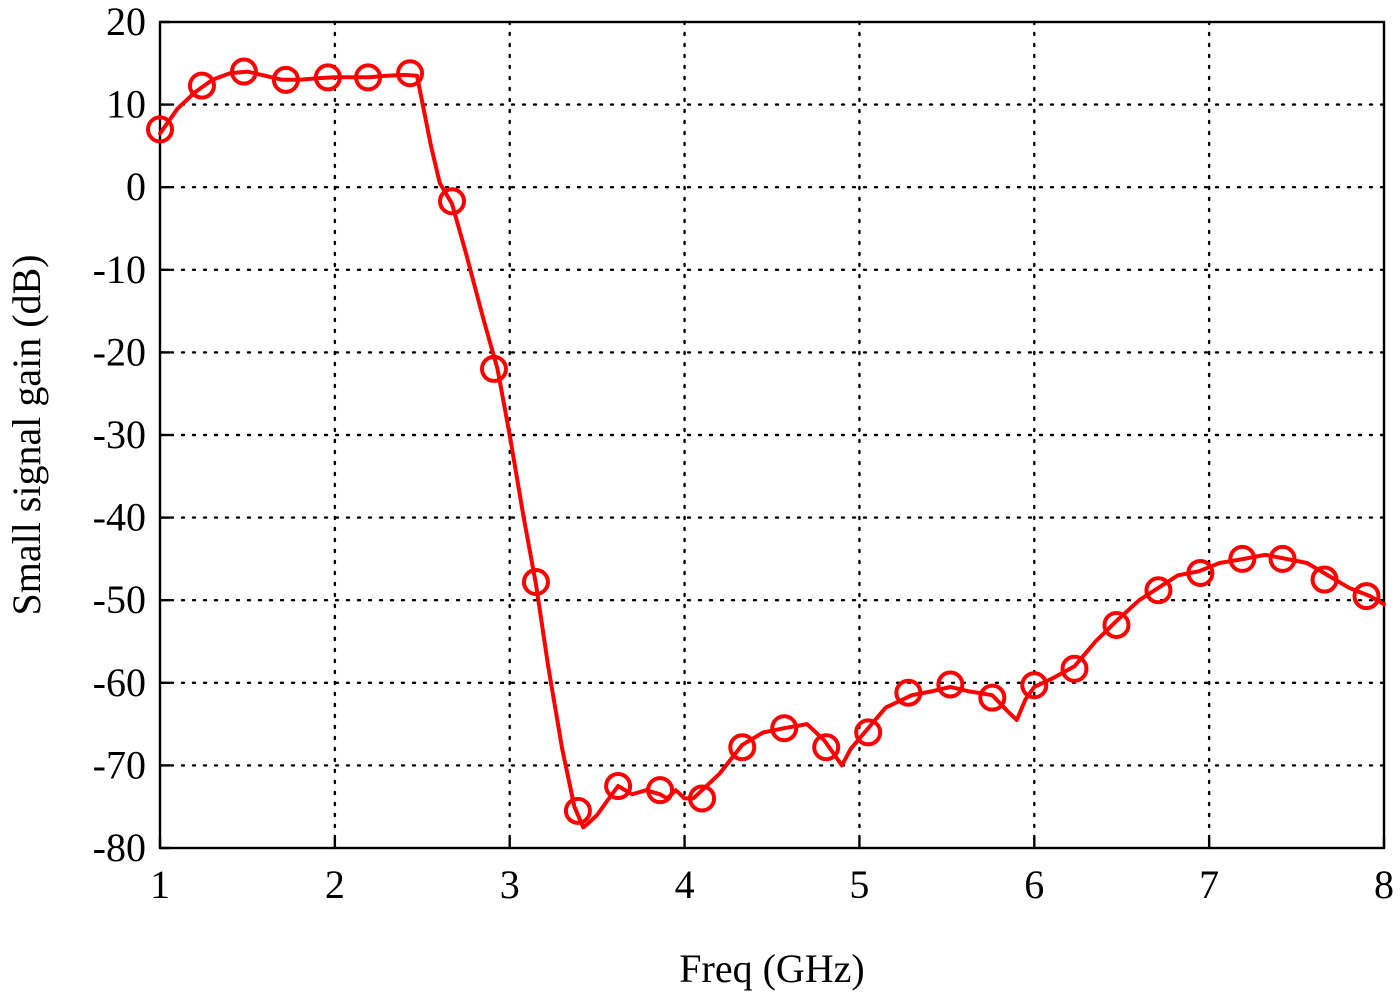 The height and width of the screenshot is (996, 1400). Describe the element at coordinates (126, 104) in the screenshot. I see `y-tick-label: 10` at that location.